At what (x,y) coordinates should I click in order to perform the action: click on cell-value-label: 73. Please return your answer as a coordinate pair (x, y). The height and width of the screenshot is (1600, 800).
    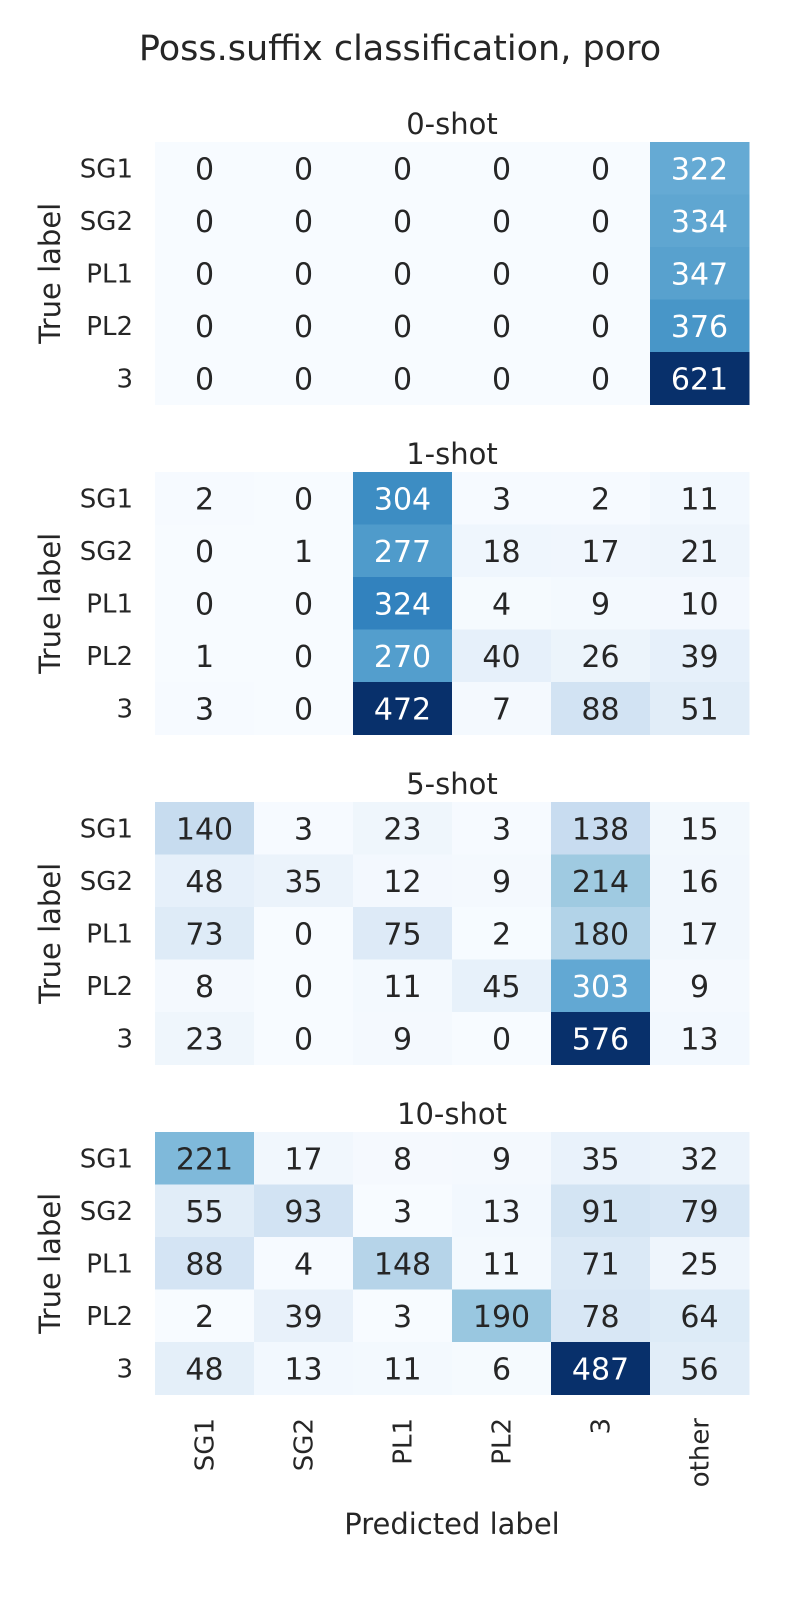
    Looking at the image, I should click on (204, 934).